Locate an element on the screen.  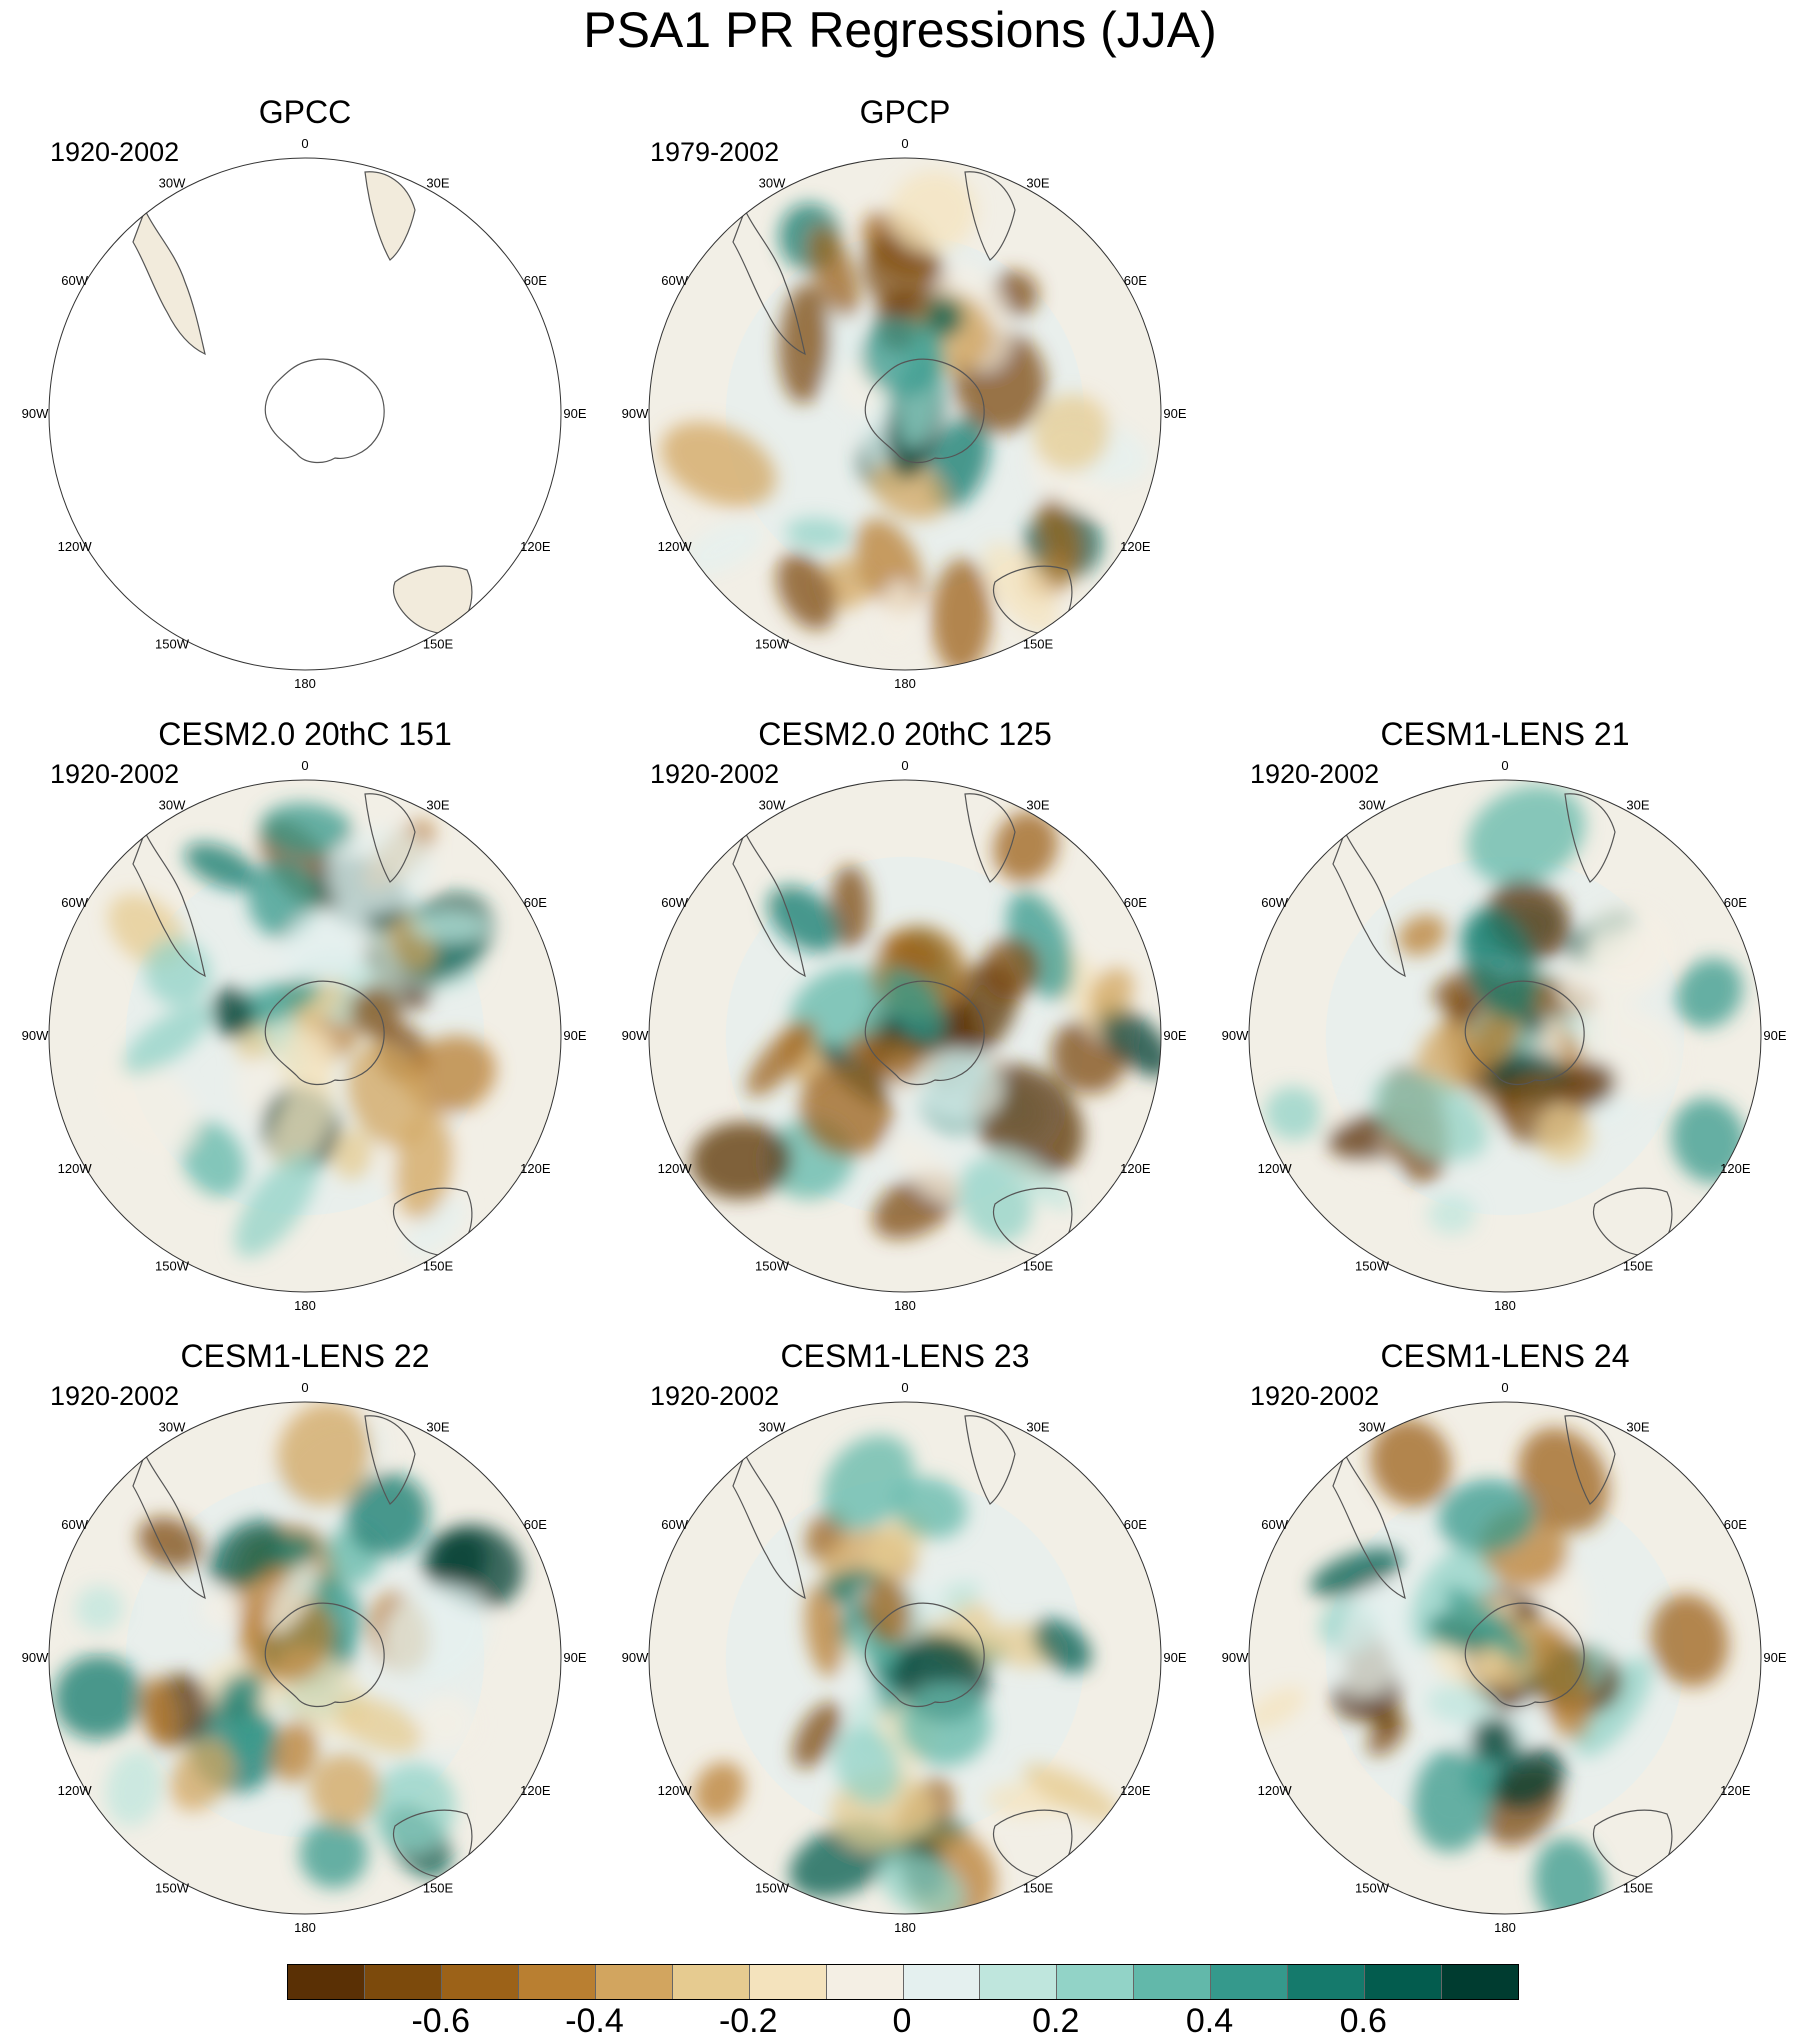
panel-title: CESM1-LENS 22 is located at coordinates (305, 1356).